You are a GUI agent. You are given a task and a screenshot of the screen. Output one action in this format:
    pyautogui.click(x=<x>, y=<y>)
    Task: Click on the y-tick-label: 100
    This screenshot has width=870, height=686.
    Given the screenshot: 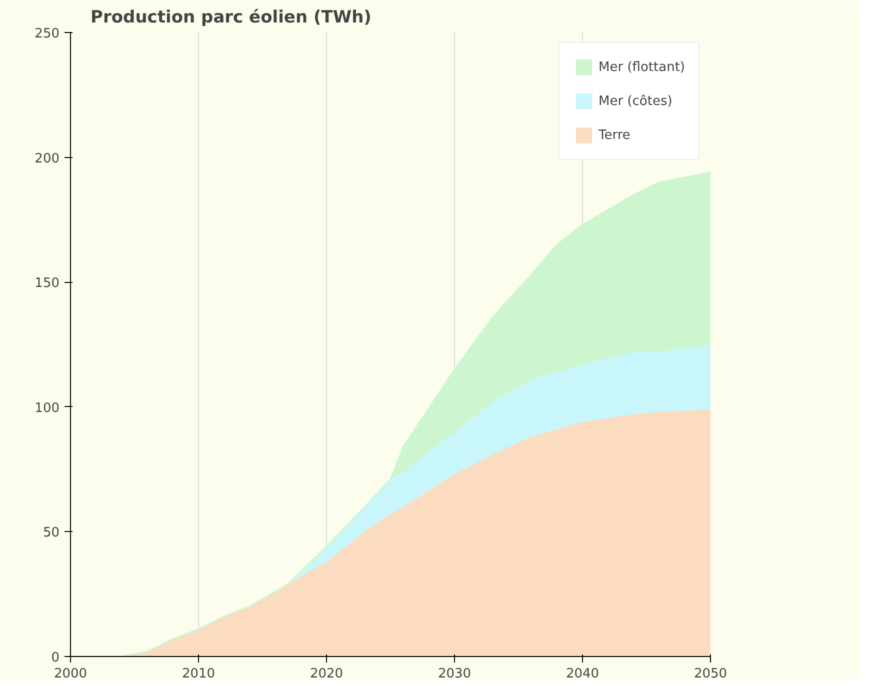 What is the action you would take?
    pyautogui.click(x=47, y=408)
    